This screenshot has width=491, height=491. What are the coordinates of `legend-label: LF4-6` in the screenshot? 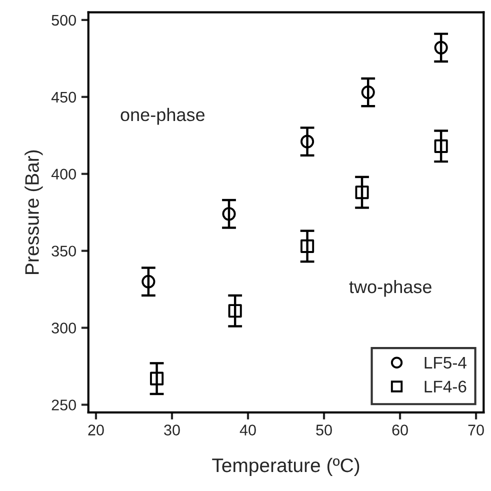 It's located at (445, 386).